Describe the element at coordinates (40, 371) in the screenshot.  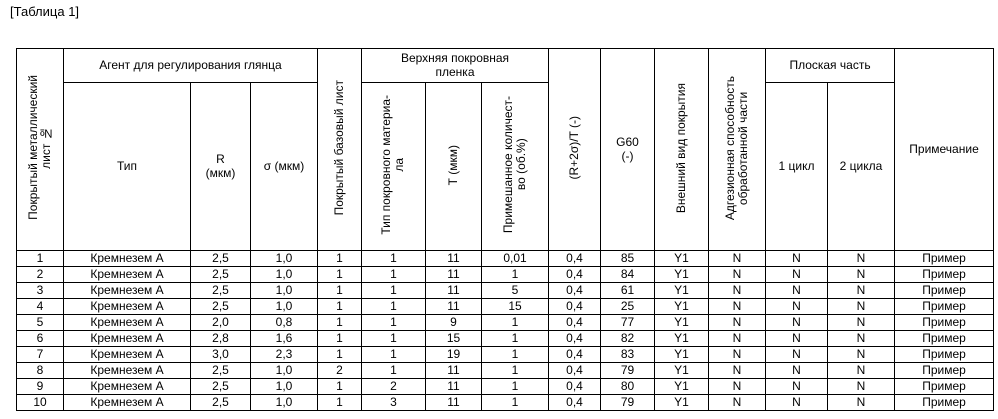
I see `table-cell: 8` at that location.